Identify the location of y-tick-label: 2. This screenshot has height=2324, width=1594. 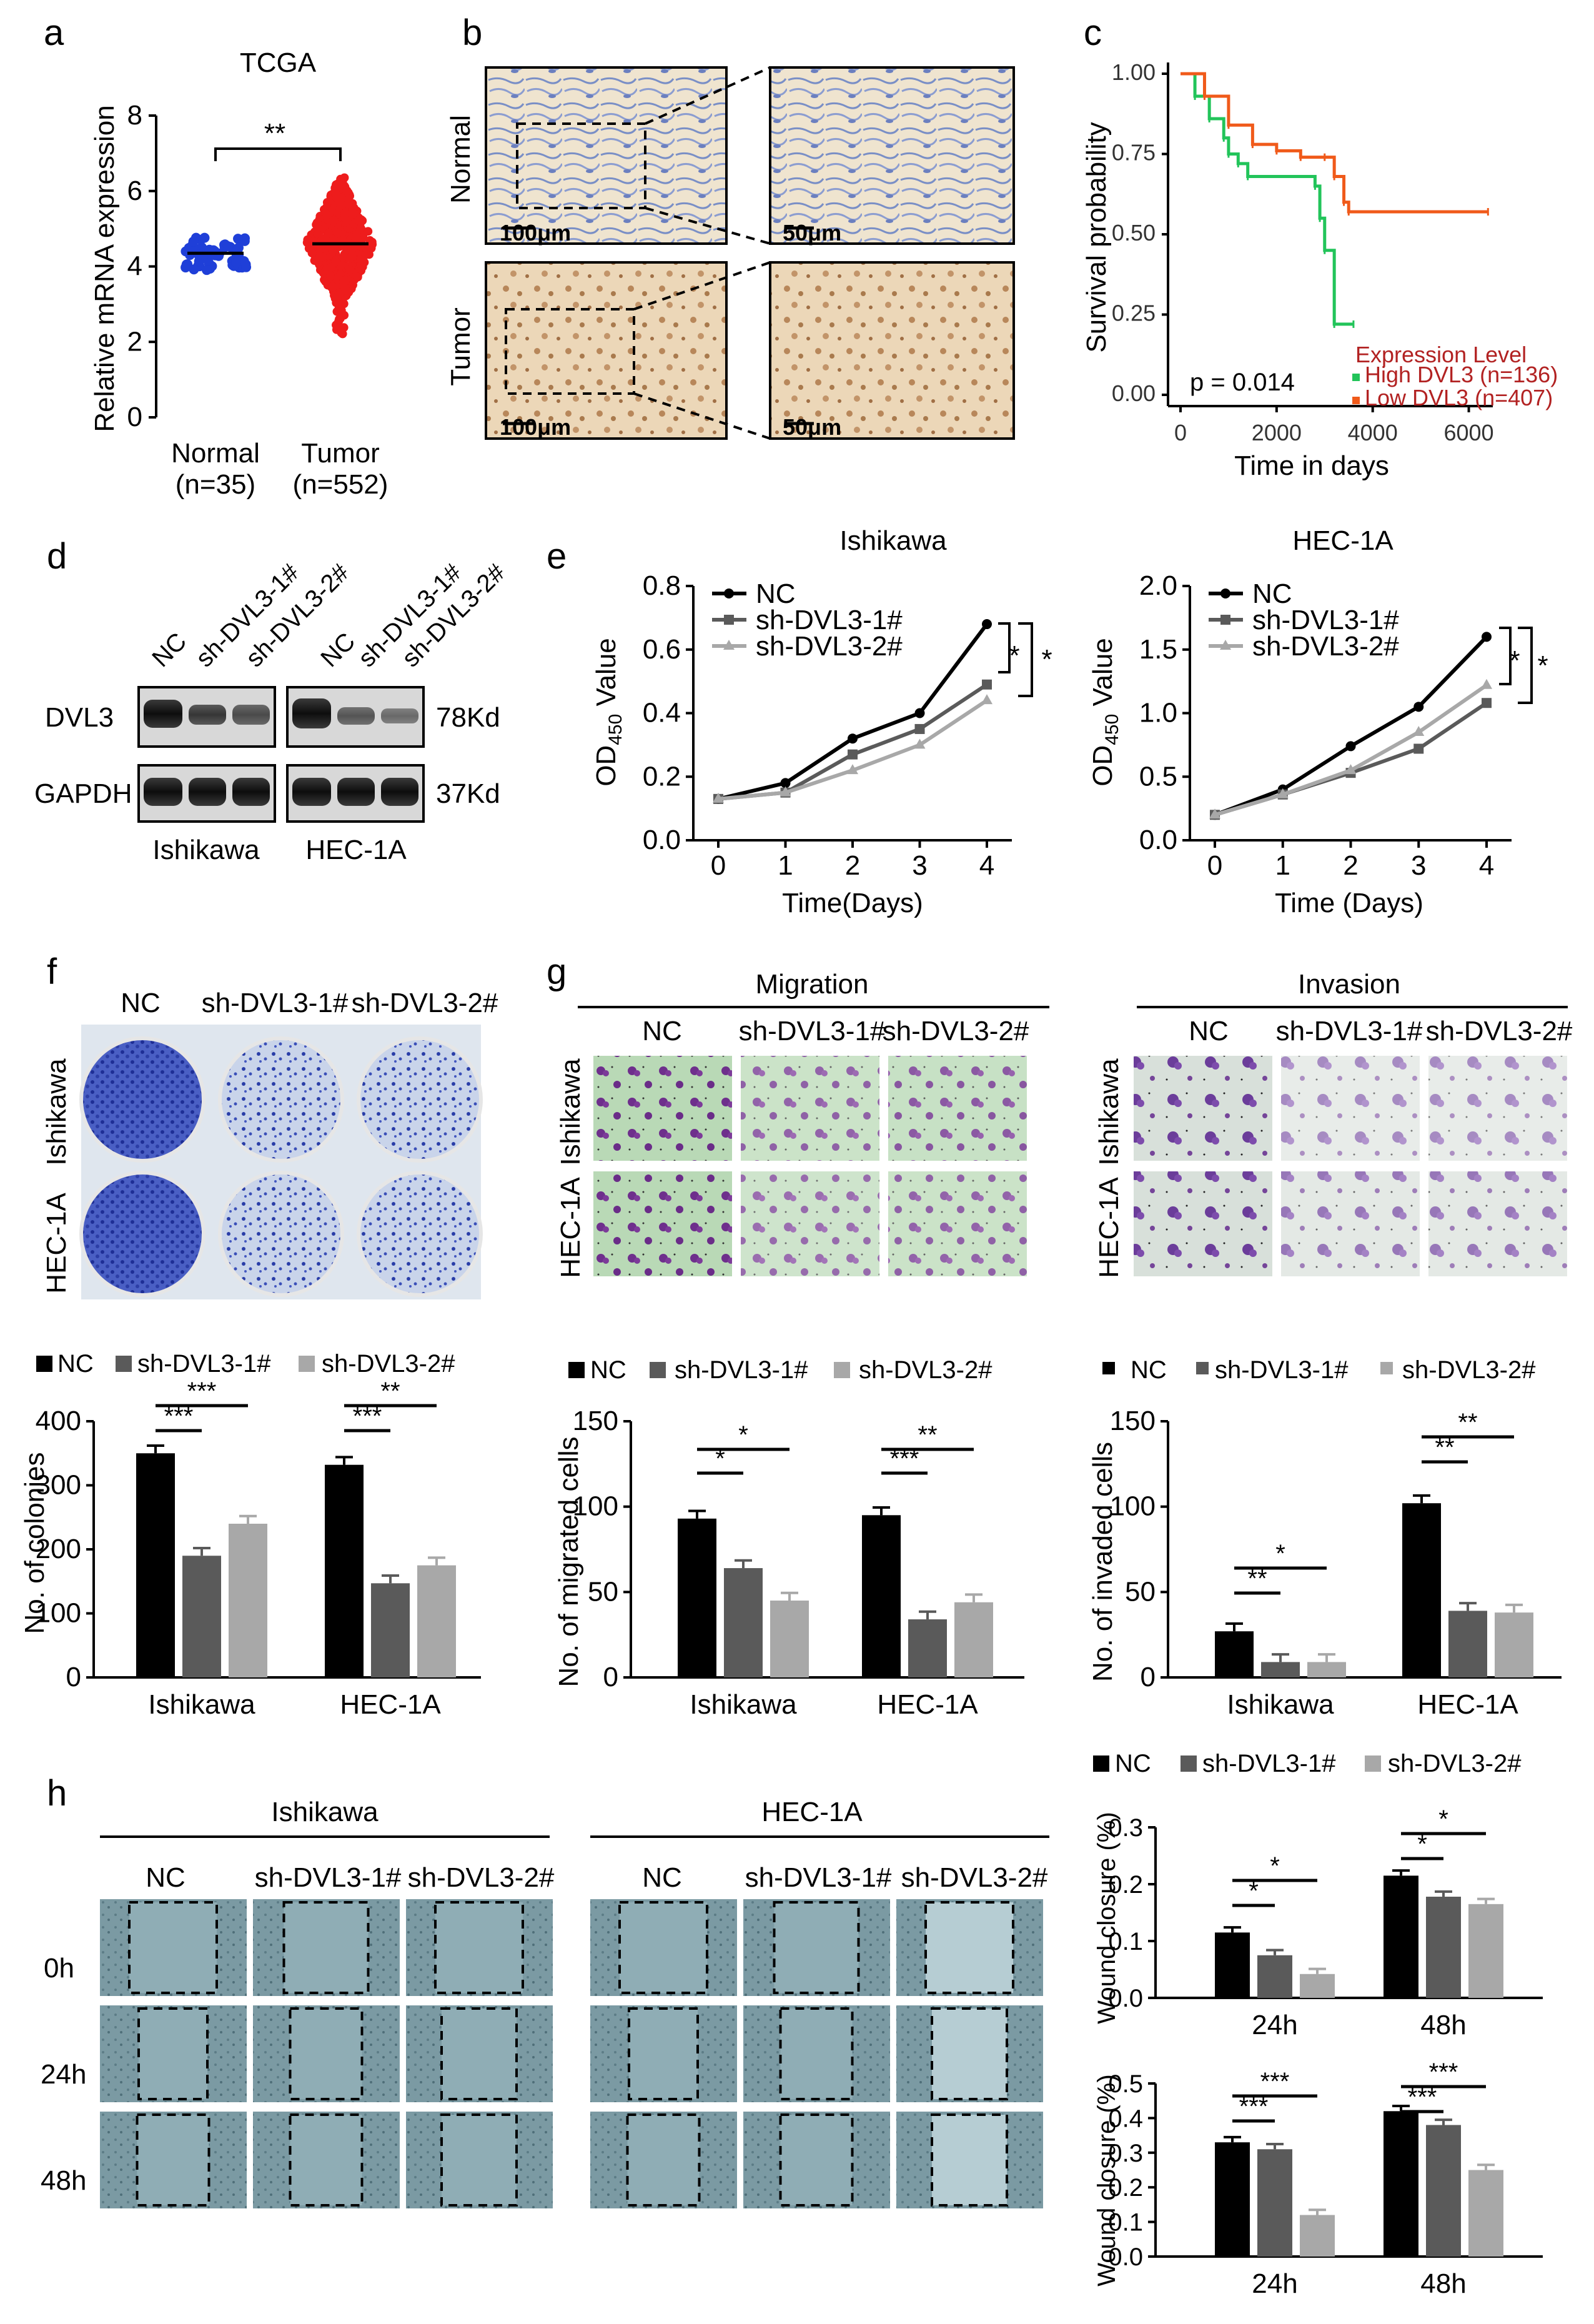
(134, 341).